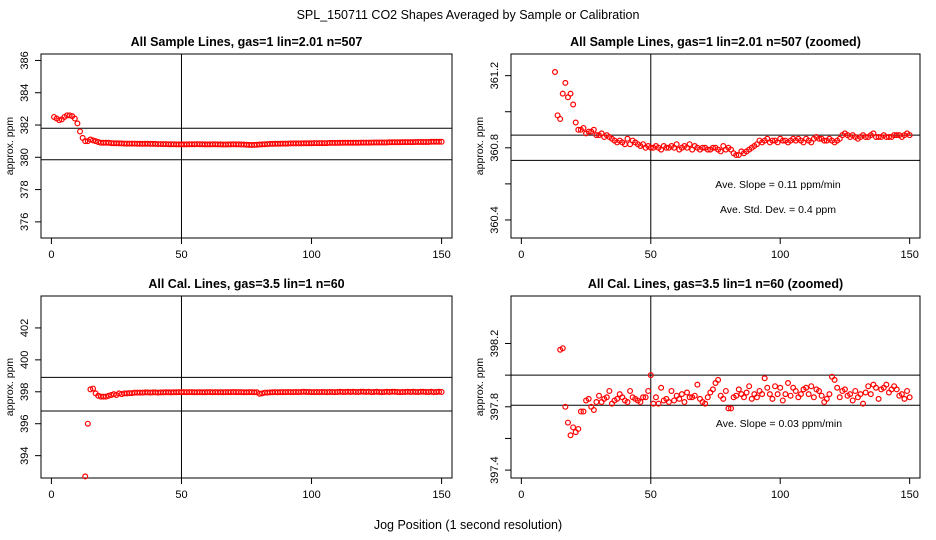 Image resolution: width=936 pixels, height=540 pixels. I want to click on annotation: Ave. Slope = 0.03 ppm/min, so click(779, 424).